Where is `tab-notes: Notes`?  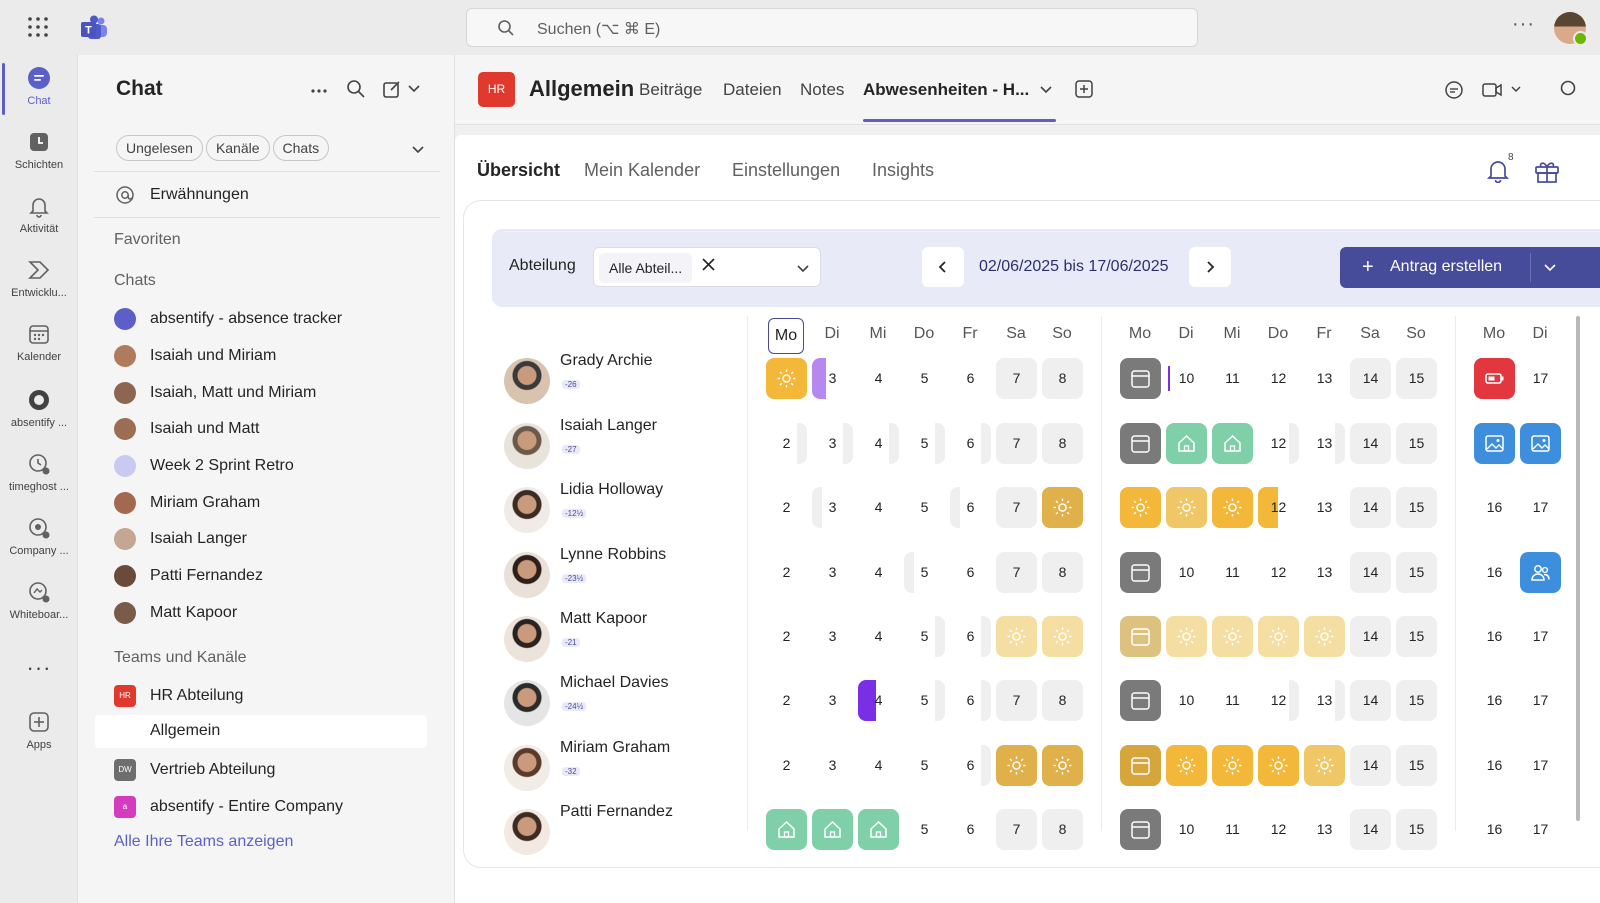 tab-notes: Notes is located at coordinates (822, 89).